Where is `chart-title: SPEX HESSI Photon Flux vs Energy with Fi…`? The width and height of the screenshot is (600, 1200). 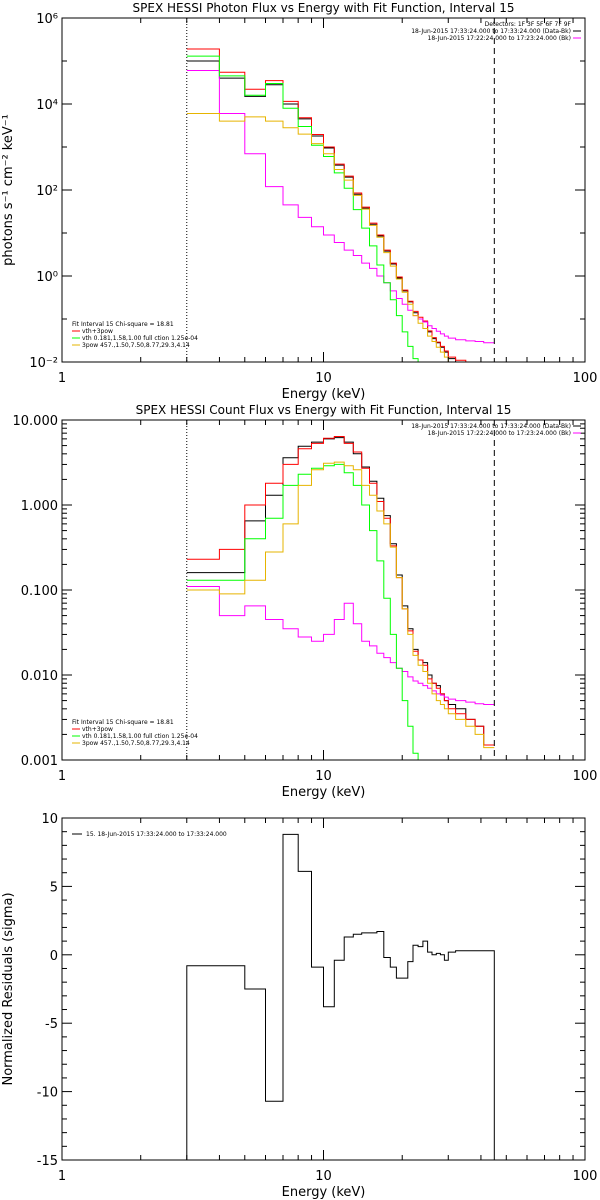 chart-title: SPEX HESSI Photon Flux vs Energy with Fi… is located at coordinates (324, 8).